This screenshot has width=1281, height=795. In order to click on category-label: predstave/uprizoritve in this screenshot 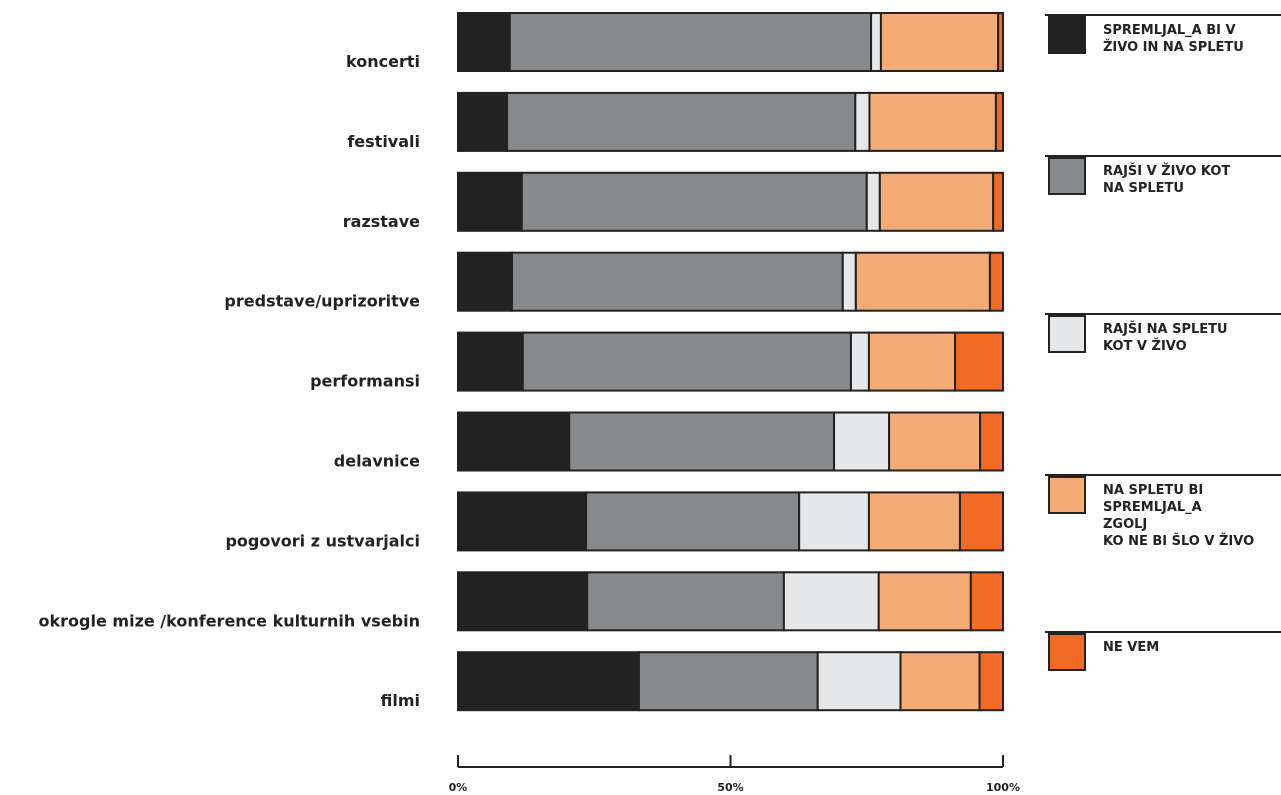, I will do `click(322, 301)`.